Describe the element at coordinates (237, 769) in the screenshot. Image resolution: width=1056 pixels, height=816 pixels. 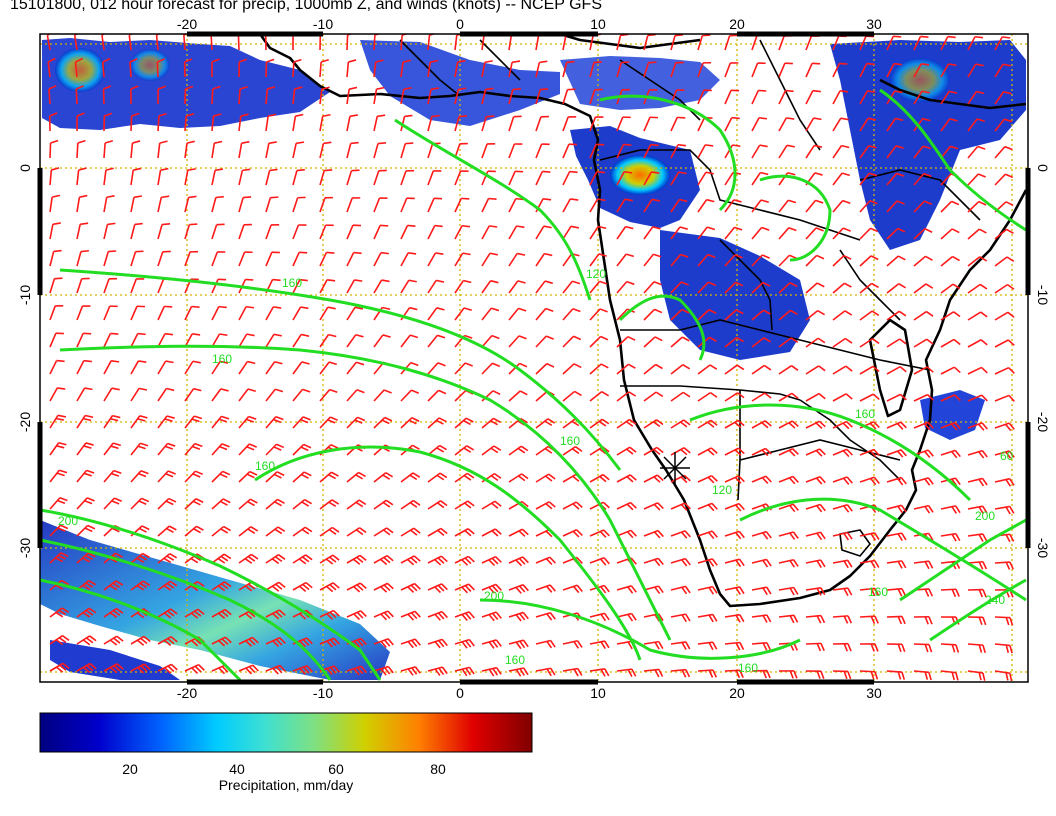
I see `svg-text: 40` at that location.